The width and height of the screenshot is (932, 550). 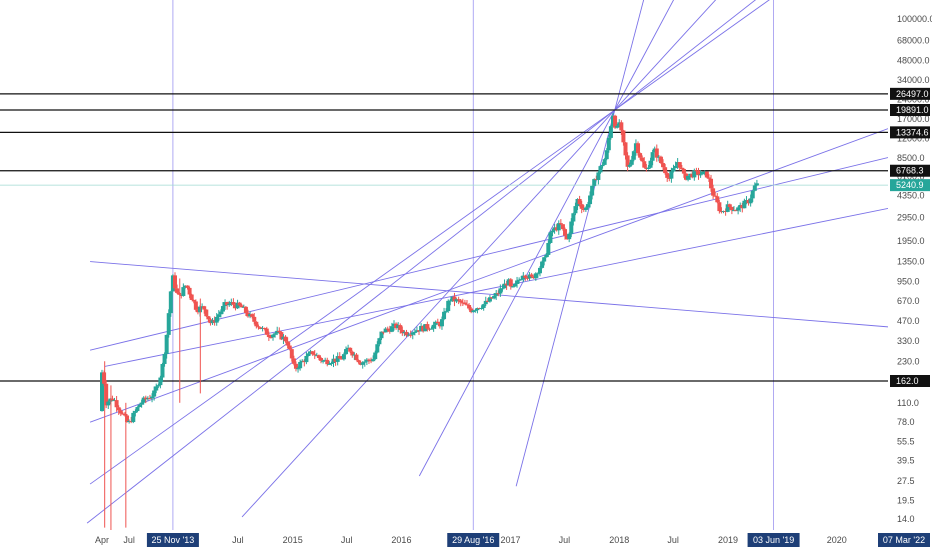 What do you see at coordinates (102, 540) in the screenshot?
I see `time-tick-label: Apr` at bounding box center [102, 540].